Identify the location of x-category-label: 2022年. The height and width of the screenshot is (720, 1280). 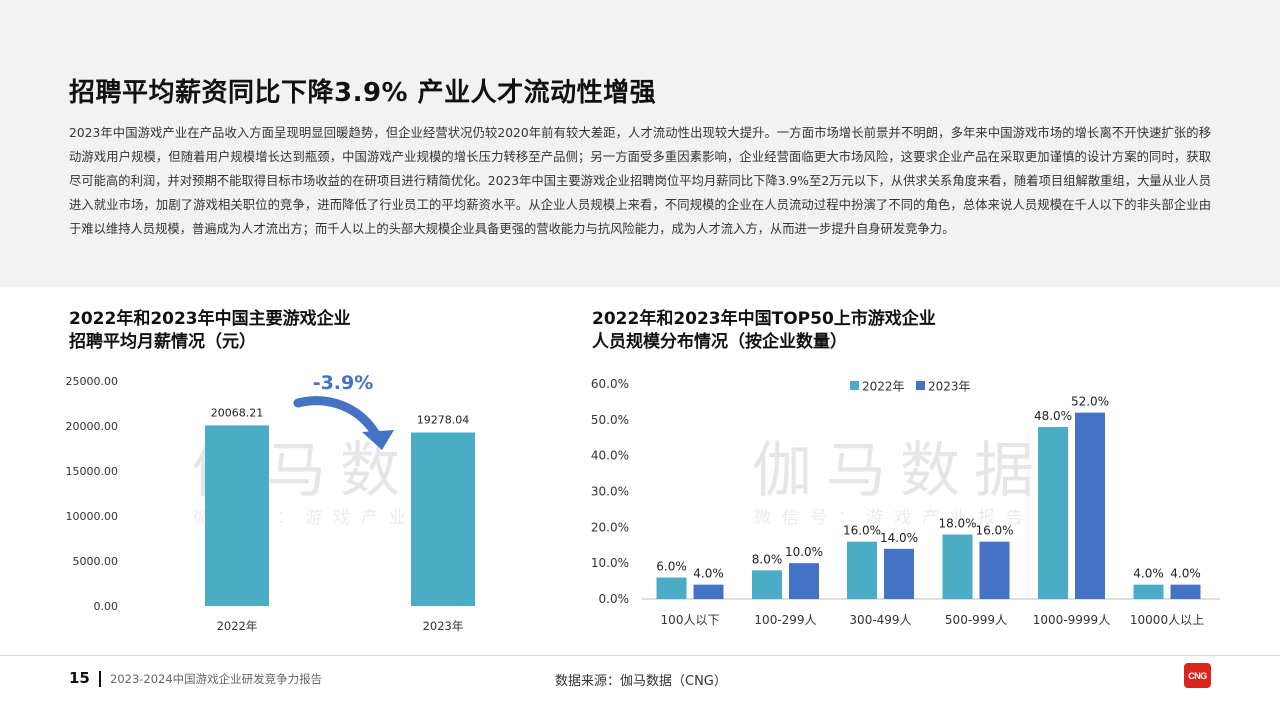
(237, 626).